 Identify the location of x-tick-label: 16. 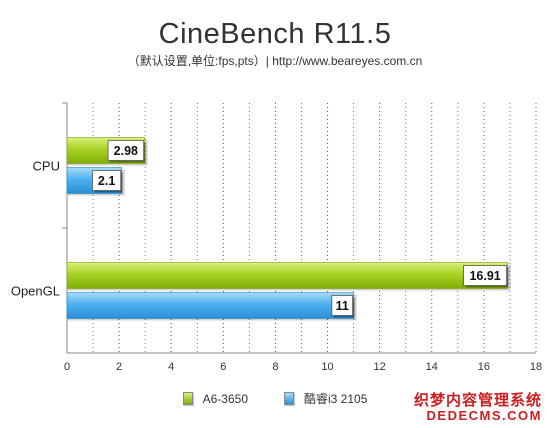
(484, 367).